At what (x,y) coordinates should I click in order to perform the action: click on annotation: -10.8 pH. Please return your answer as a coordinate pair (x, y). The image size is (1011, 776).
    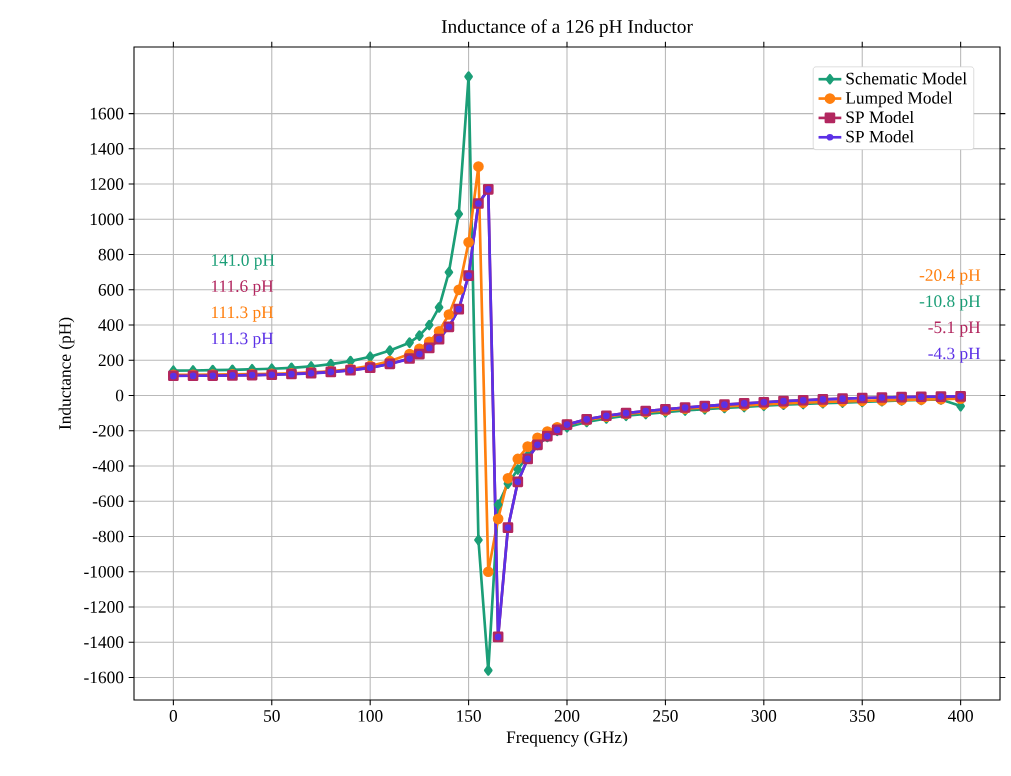
    Looking at the image, I should click on (950, 303).